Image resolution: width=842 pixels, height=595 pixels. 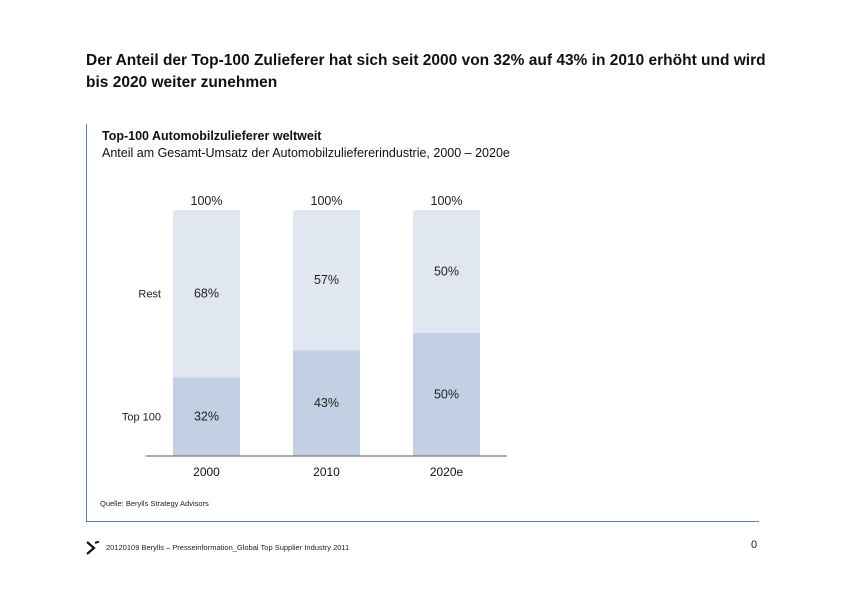 What do you see at coordinates (93, 548) in the screenshot?
I see `berylls-chevron-icon` at bounding box center [93, 548].